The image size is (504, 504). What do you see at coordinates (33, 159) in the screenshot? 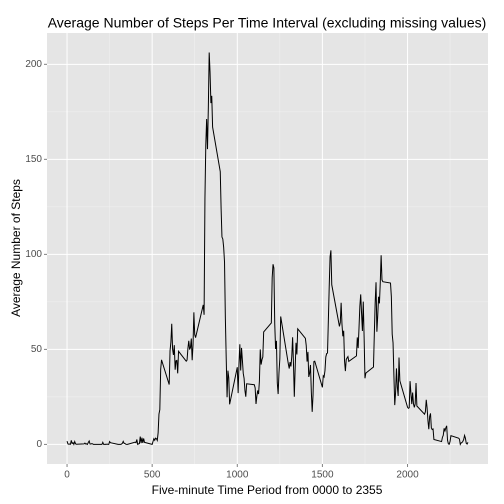
I see `y-tick-label: 150` at bounding box center [33, 159].